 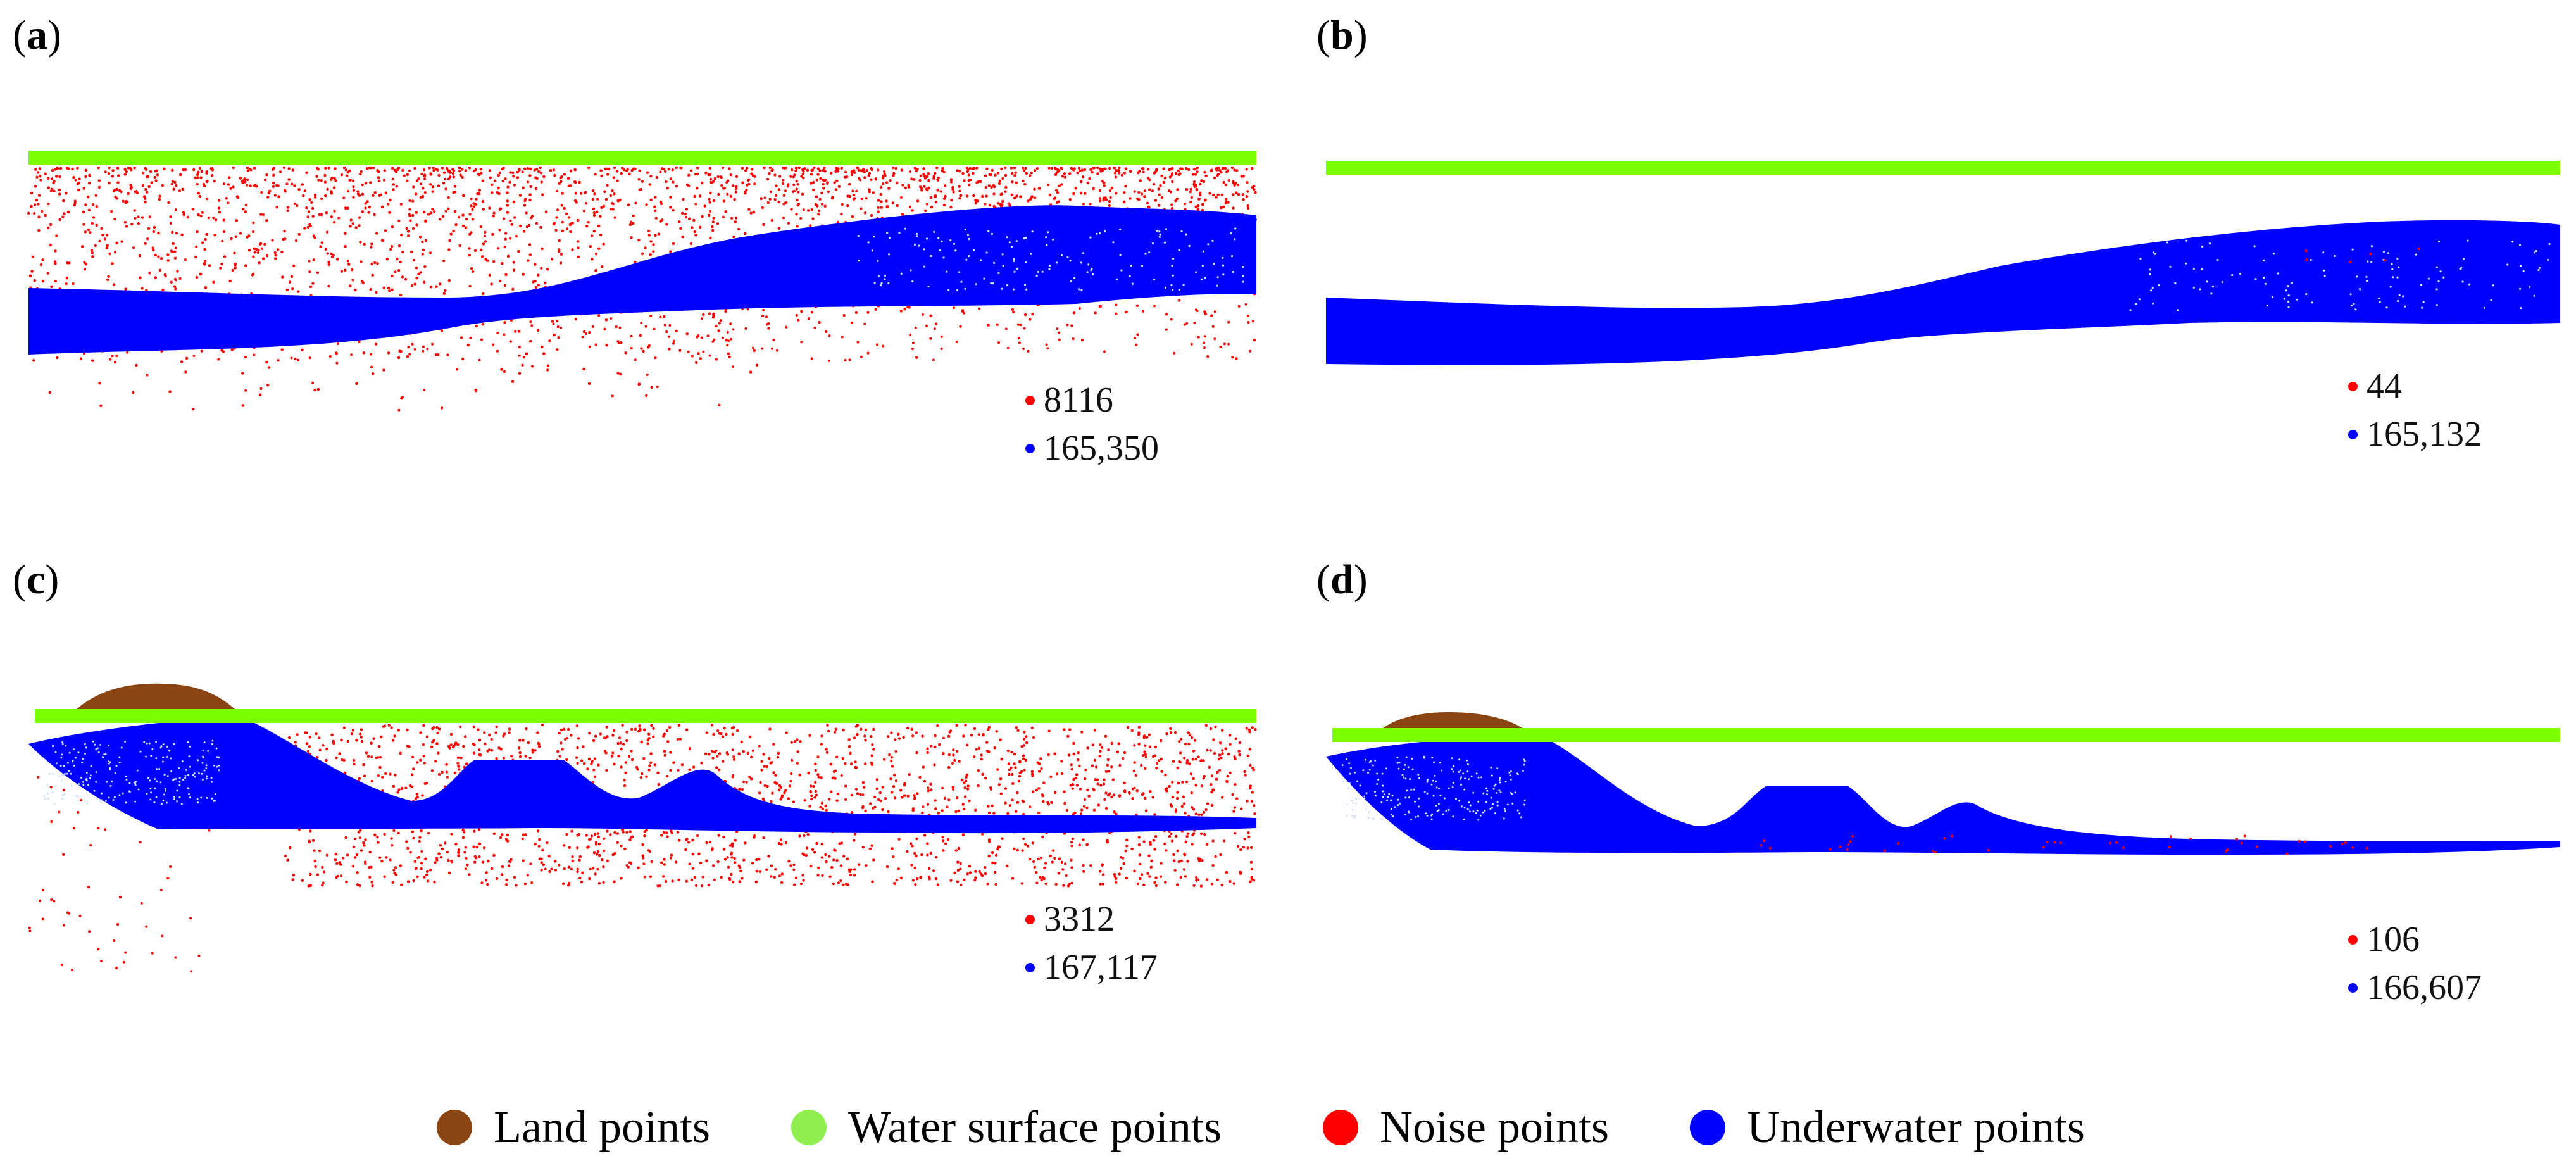 I want to click on noise-count: 106, so click(x=2393, y=939).